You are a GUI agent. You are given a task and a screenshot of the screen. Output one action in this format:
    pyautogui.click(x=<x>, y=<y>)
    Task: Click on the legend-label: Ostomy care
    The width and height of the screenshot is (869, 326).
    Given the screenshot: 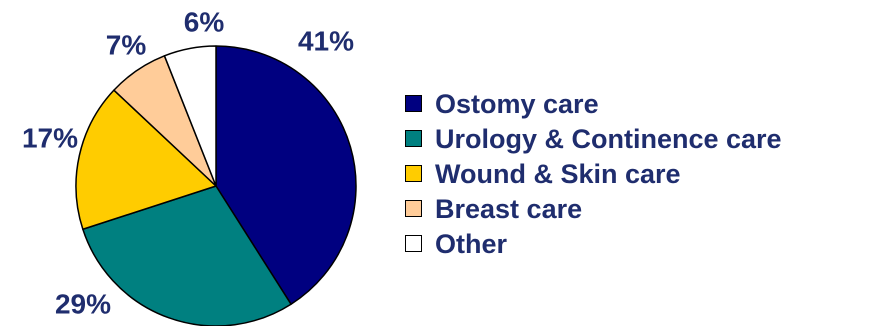 What is the action you would take?
    pyautogui.click(x=517, y=104)
    